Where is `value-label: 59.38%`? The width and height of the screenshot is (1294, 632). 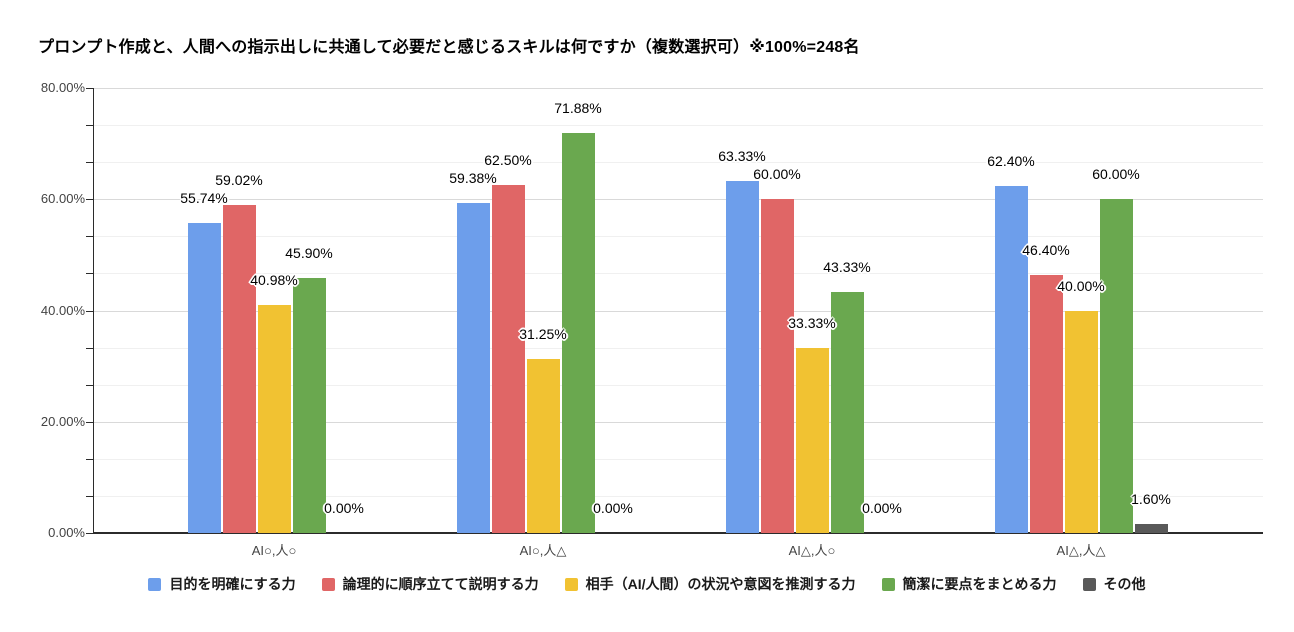 value-label: 59.38% is located at coordinates (473, 177).